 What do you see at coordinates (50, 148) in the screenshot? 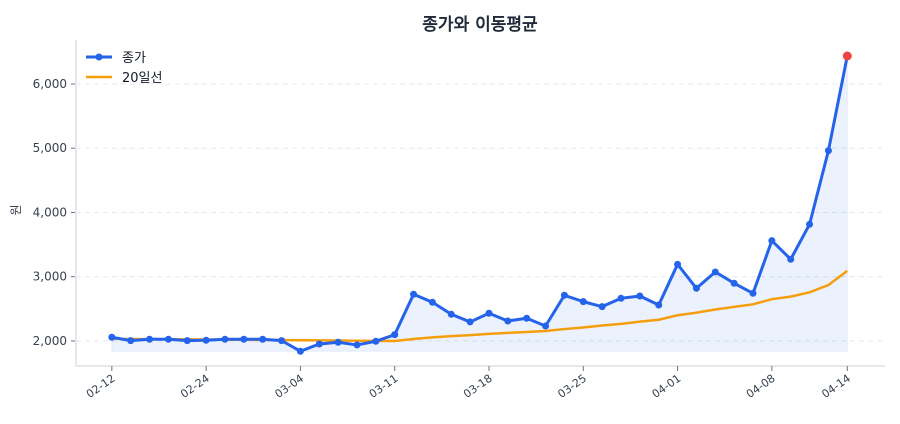
I see `y-tick-label: 5,000` at bounding box center [50, 148].